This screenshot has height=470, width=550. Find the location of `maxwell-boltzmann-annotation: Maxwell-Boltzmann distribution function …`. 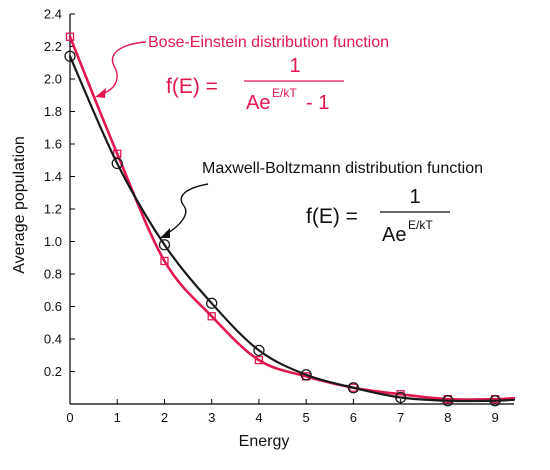

maxwell-boltzmann-annotation: Maxwell-Boltzmann distribution function … is located at coordinates (321, 203).